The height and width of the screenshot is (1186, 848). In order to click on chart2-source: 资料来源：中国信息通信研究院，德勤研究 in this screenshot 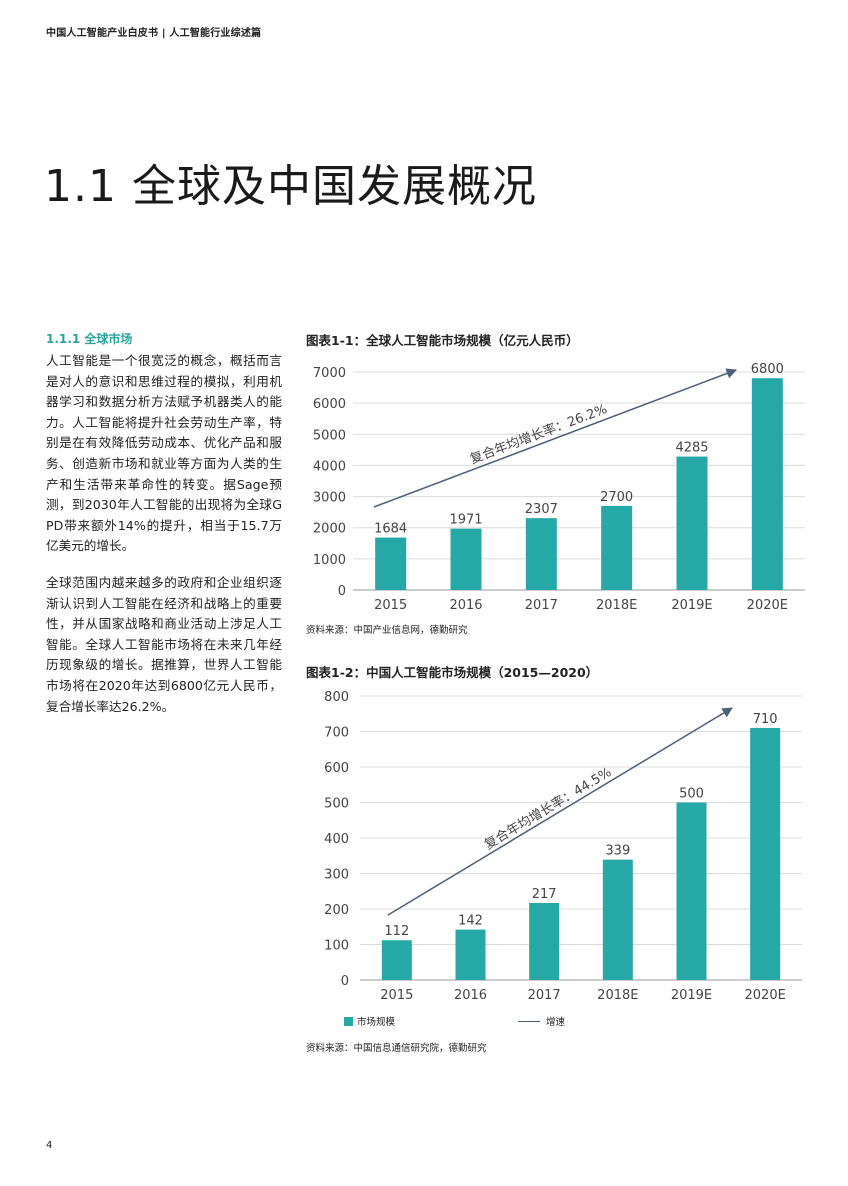, I will do `click(396, 1048)`.